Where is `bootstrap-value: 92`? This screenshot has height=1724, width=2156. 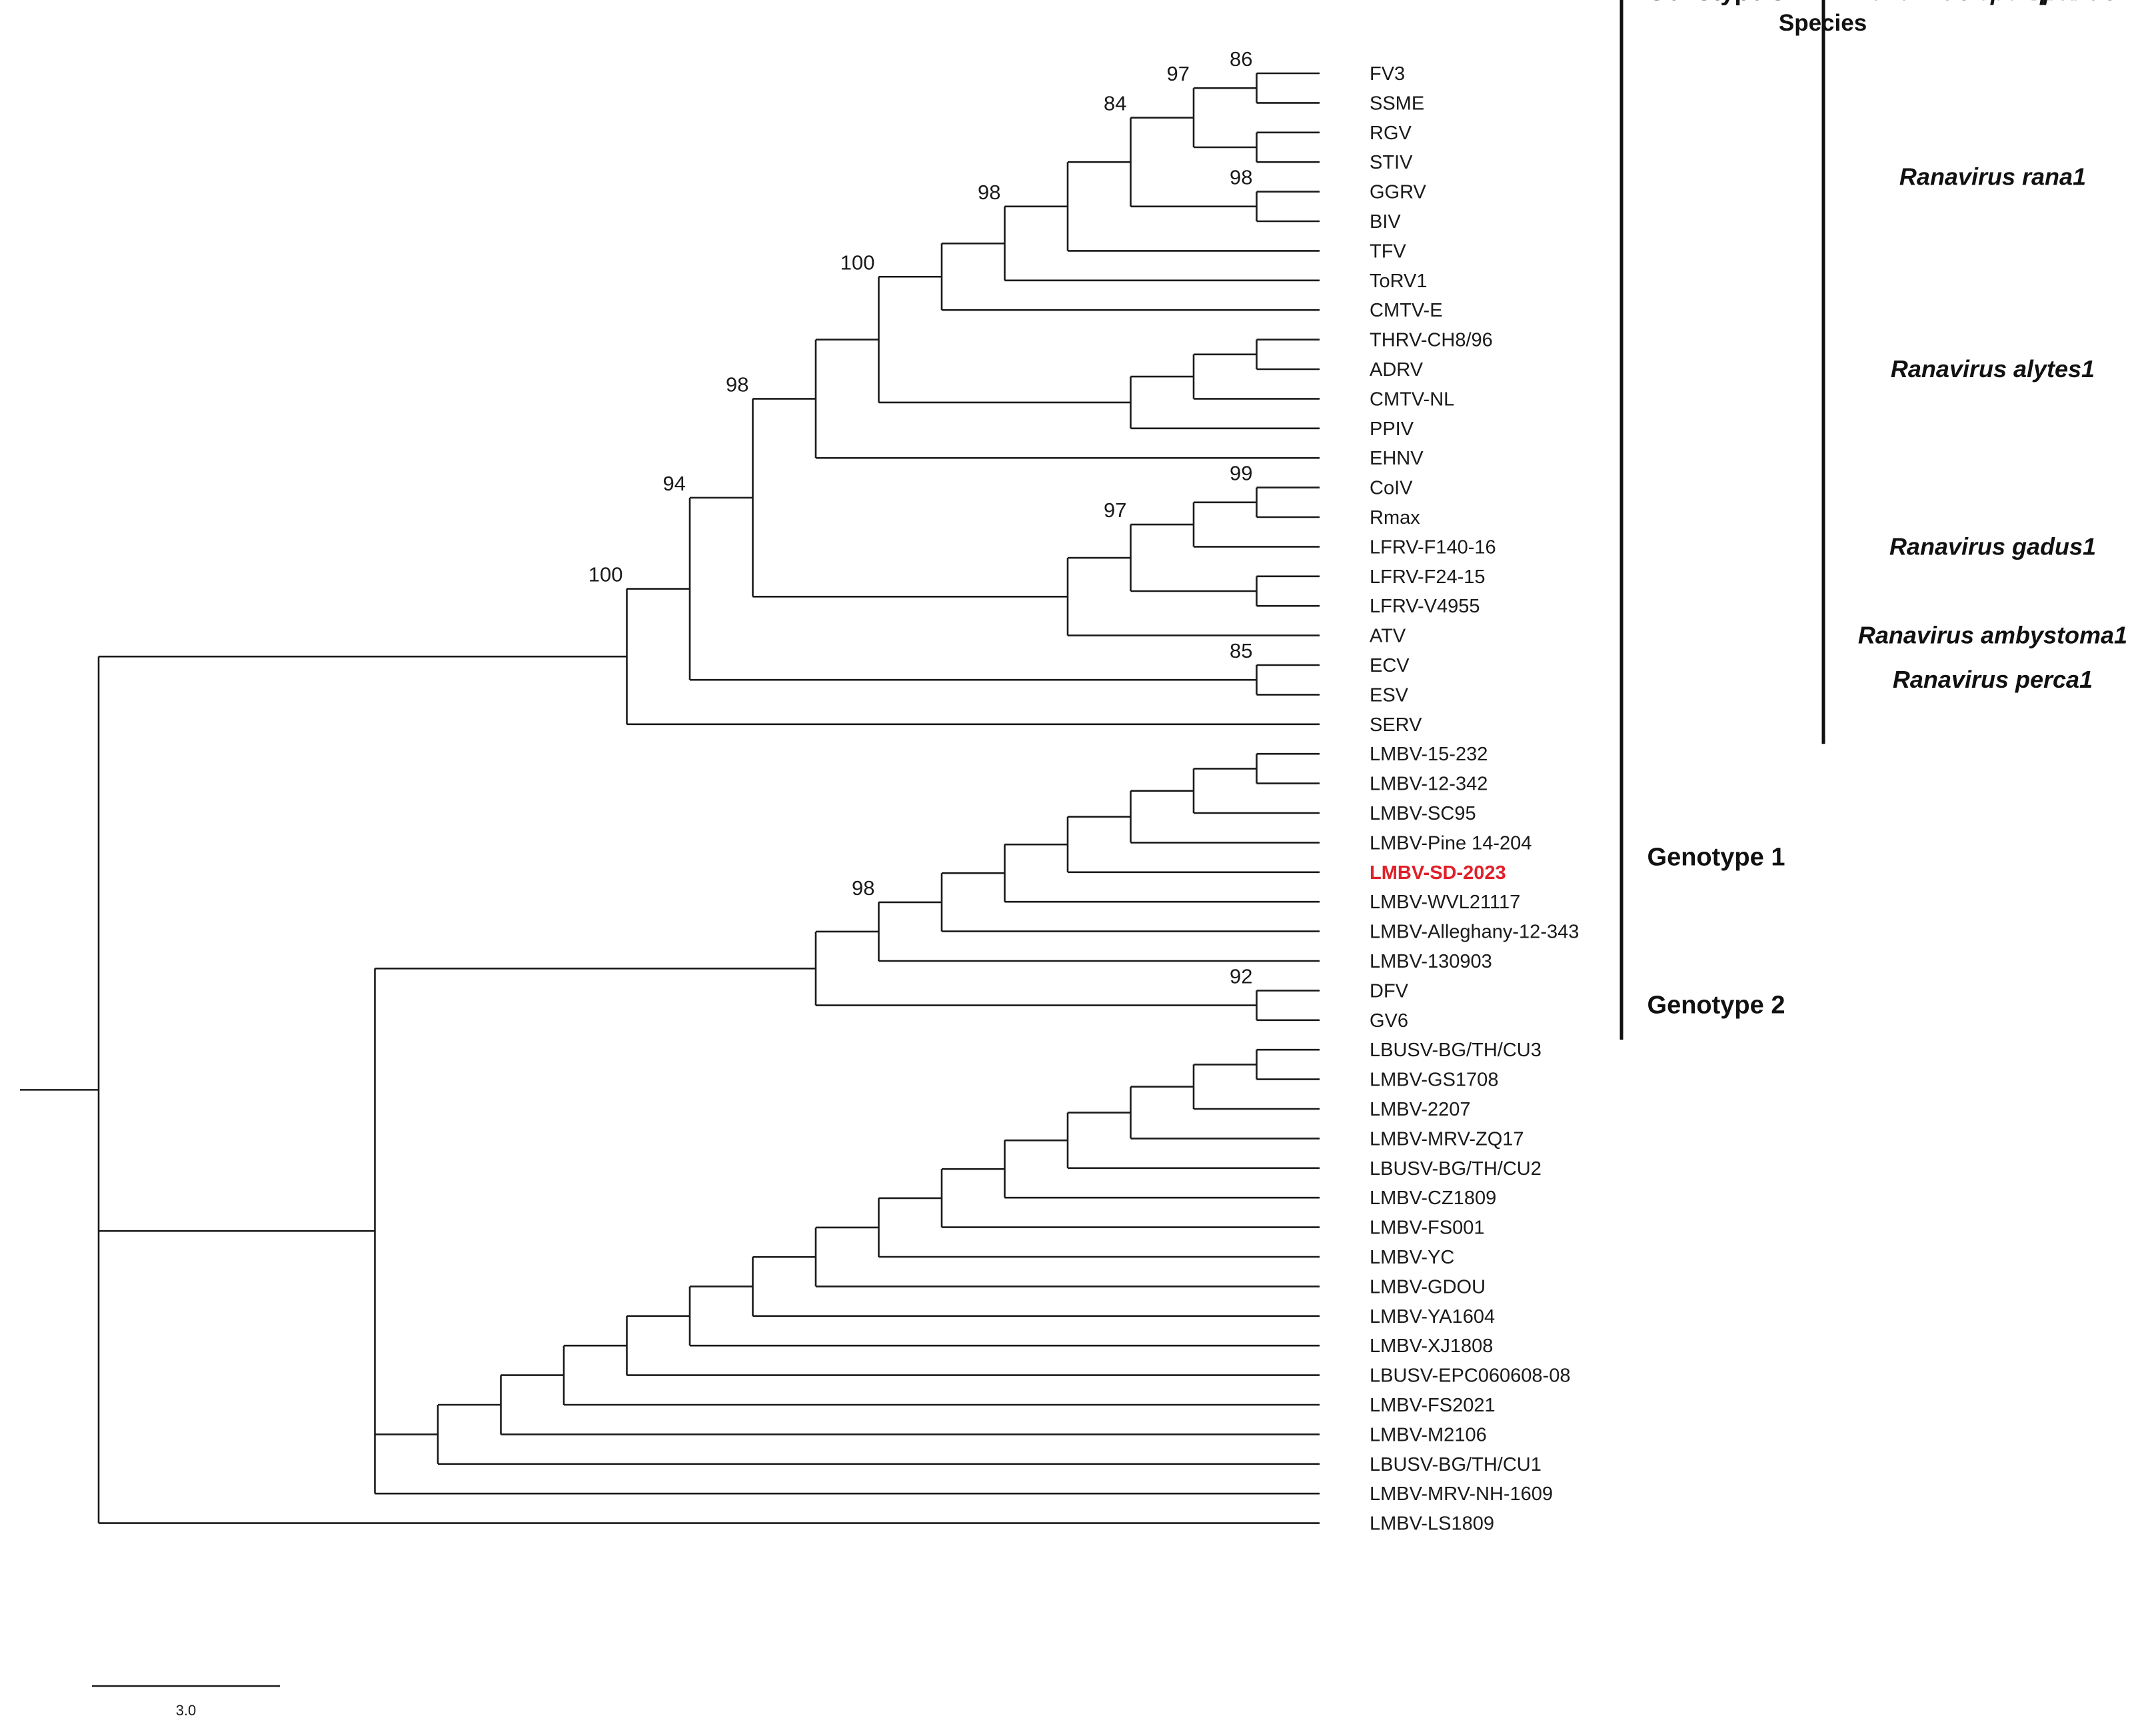 bootstrap-value: 92 is located at coordinates (1241, 976).